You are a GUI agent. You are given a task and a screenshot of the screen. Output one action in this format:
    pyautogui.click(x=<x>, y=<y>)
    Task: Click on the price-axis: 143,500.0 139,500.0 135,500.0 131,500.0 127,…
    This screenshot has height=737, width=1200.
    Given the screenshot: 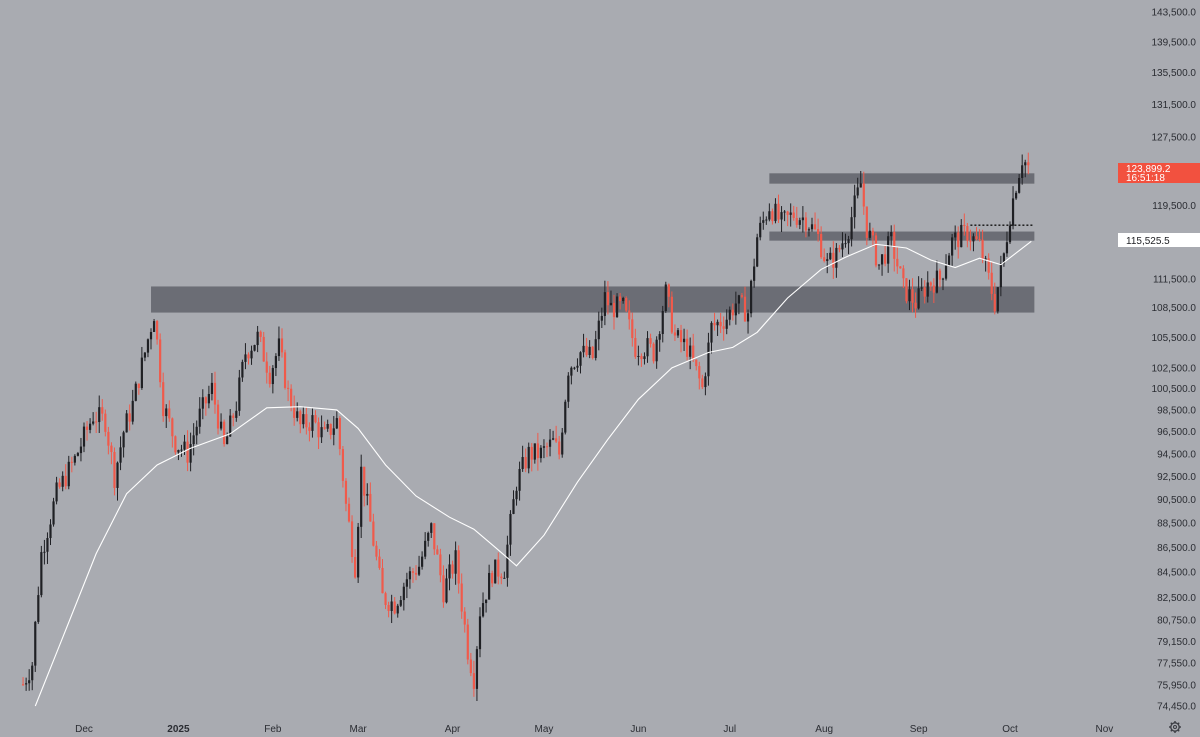 What is the action you would take?
    pyautogui.click(x=1174, y=360)
    